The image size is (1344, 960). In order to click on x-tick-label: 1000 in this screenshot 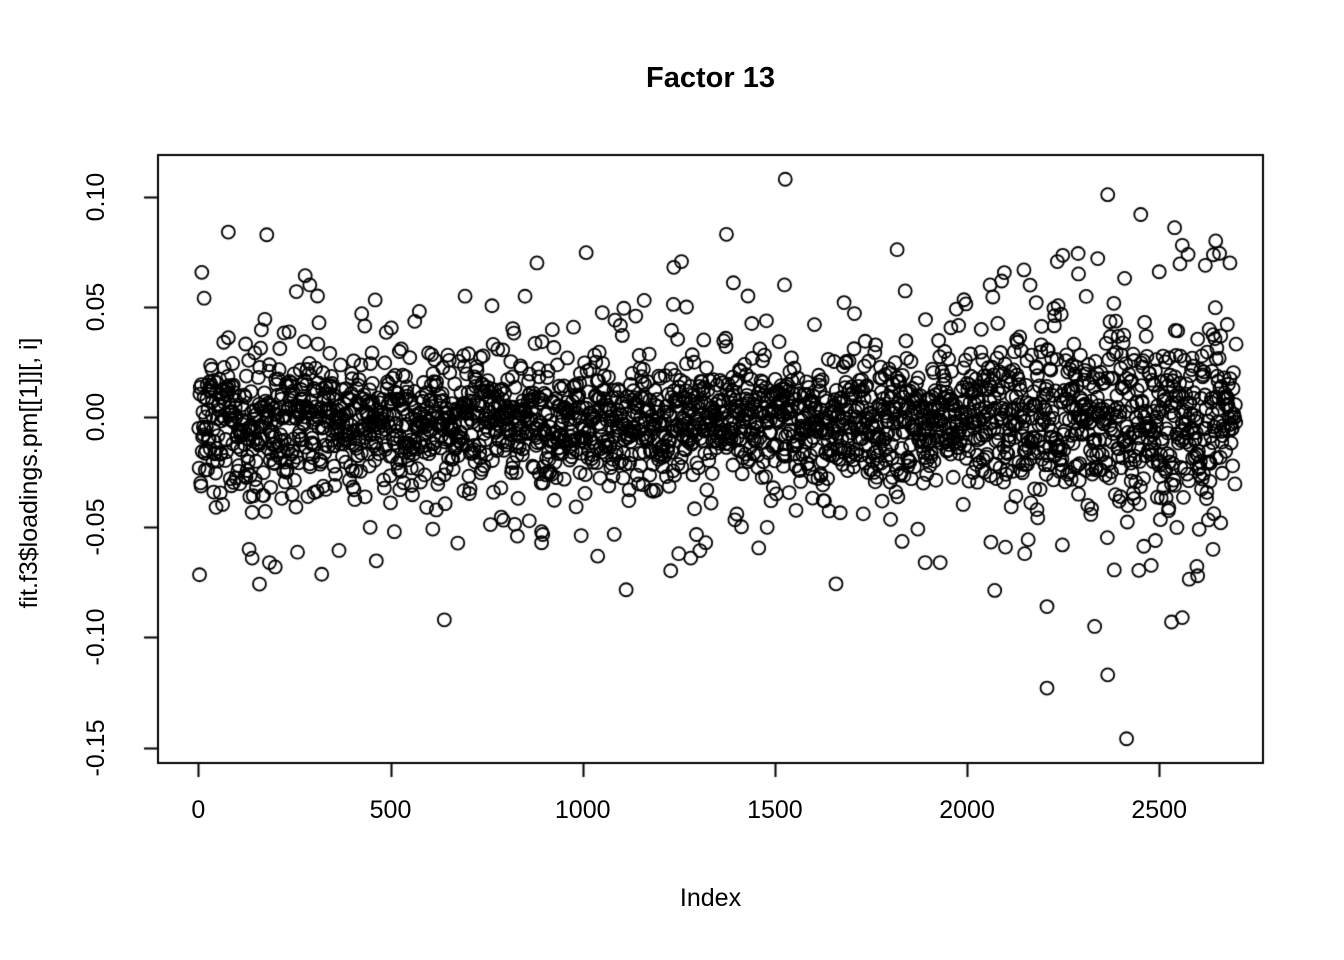, I will do `click(582, 810)`.